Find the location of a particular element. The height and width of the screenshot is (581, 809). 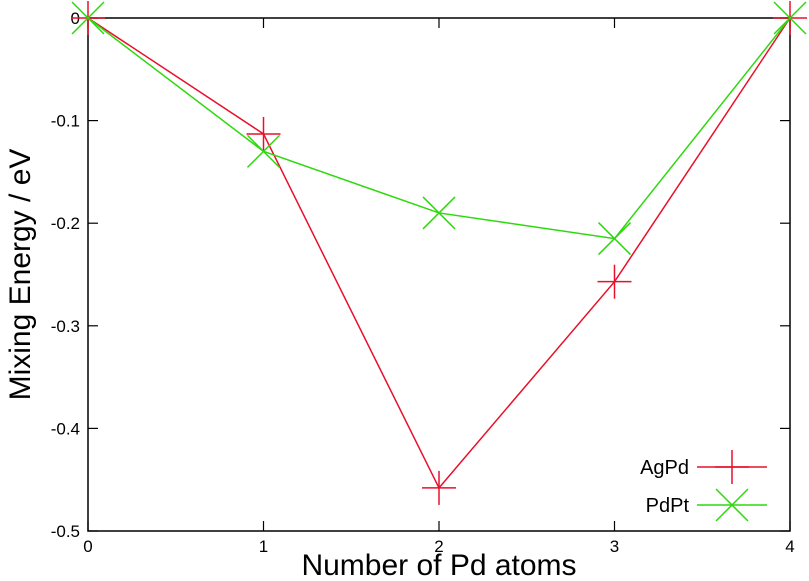

x-tick-label: 1 is located at coordinates (263, 546).